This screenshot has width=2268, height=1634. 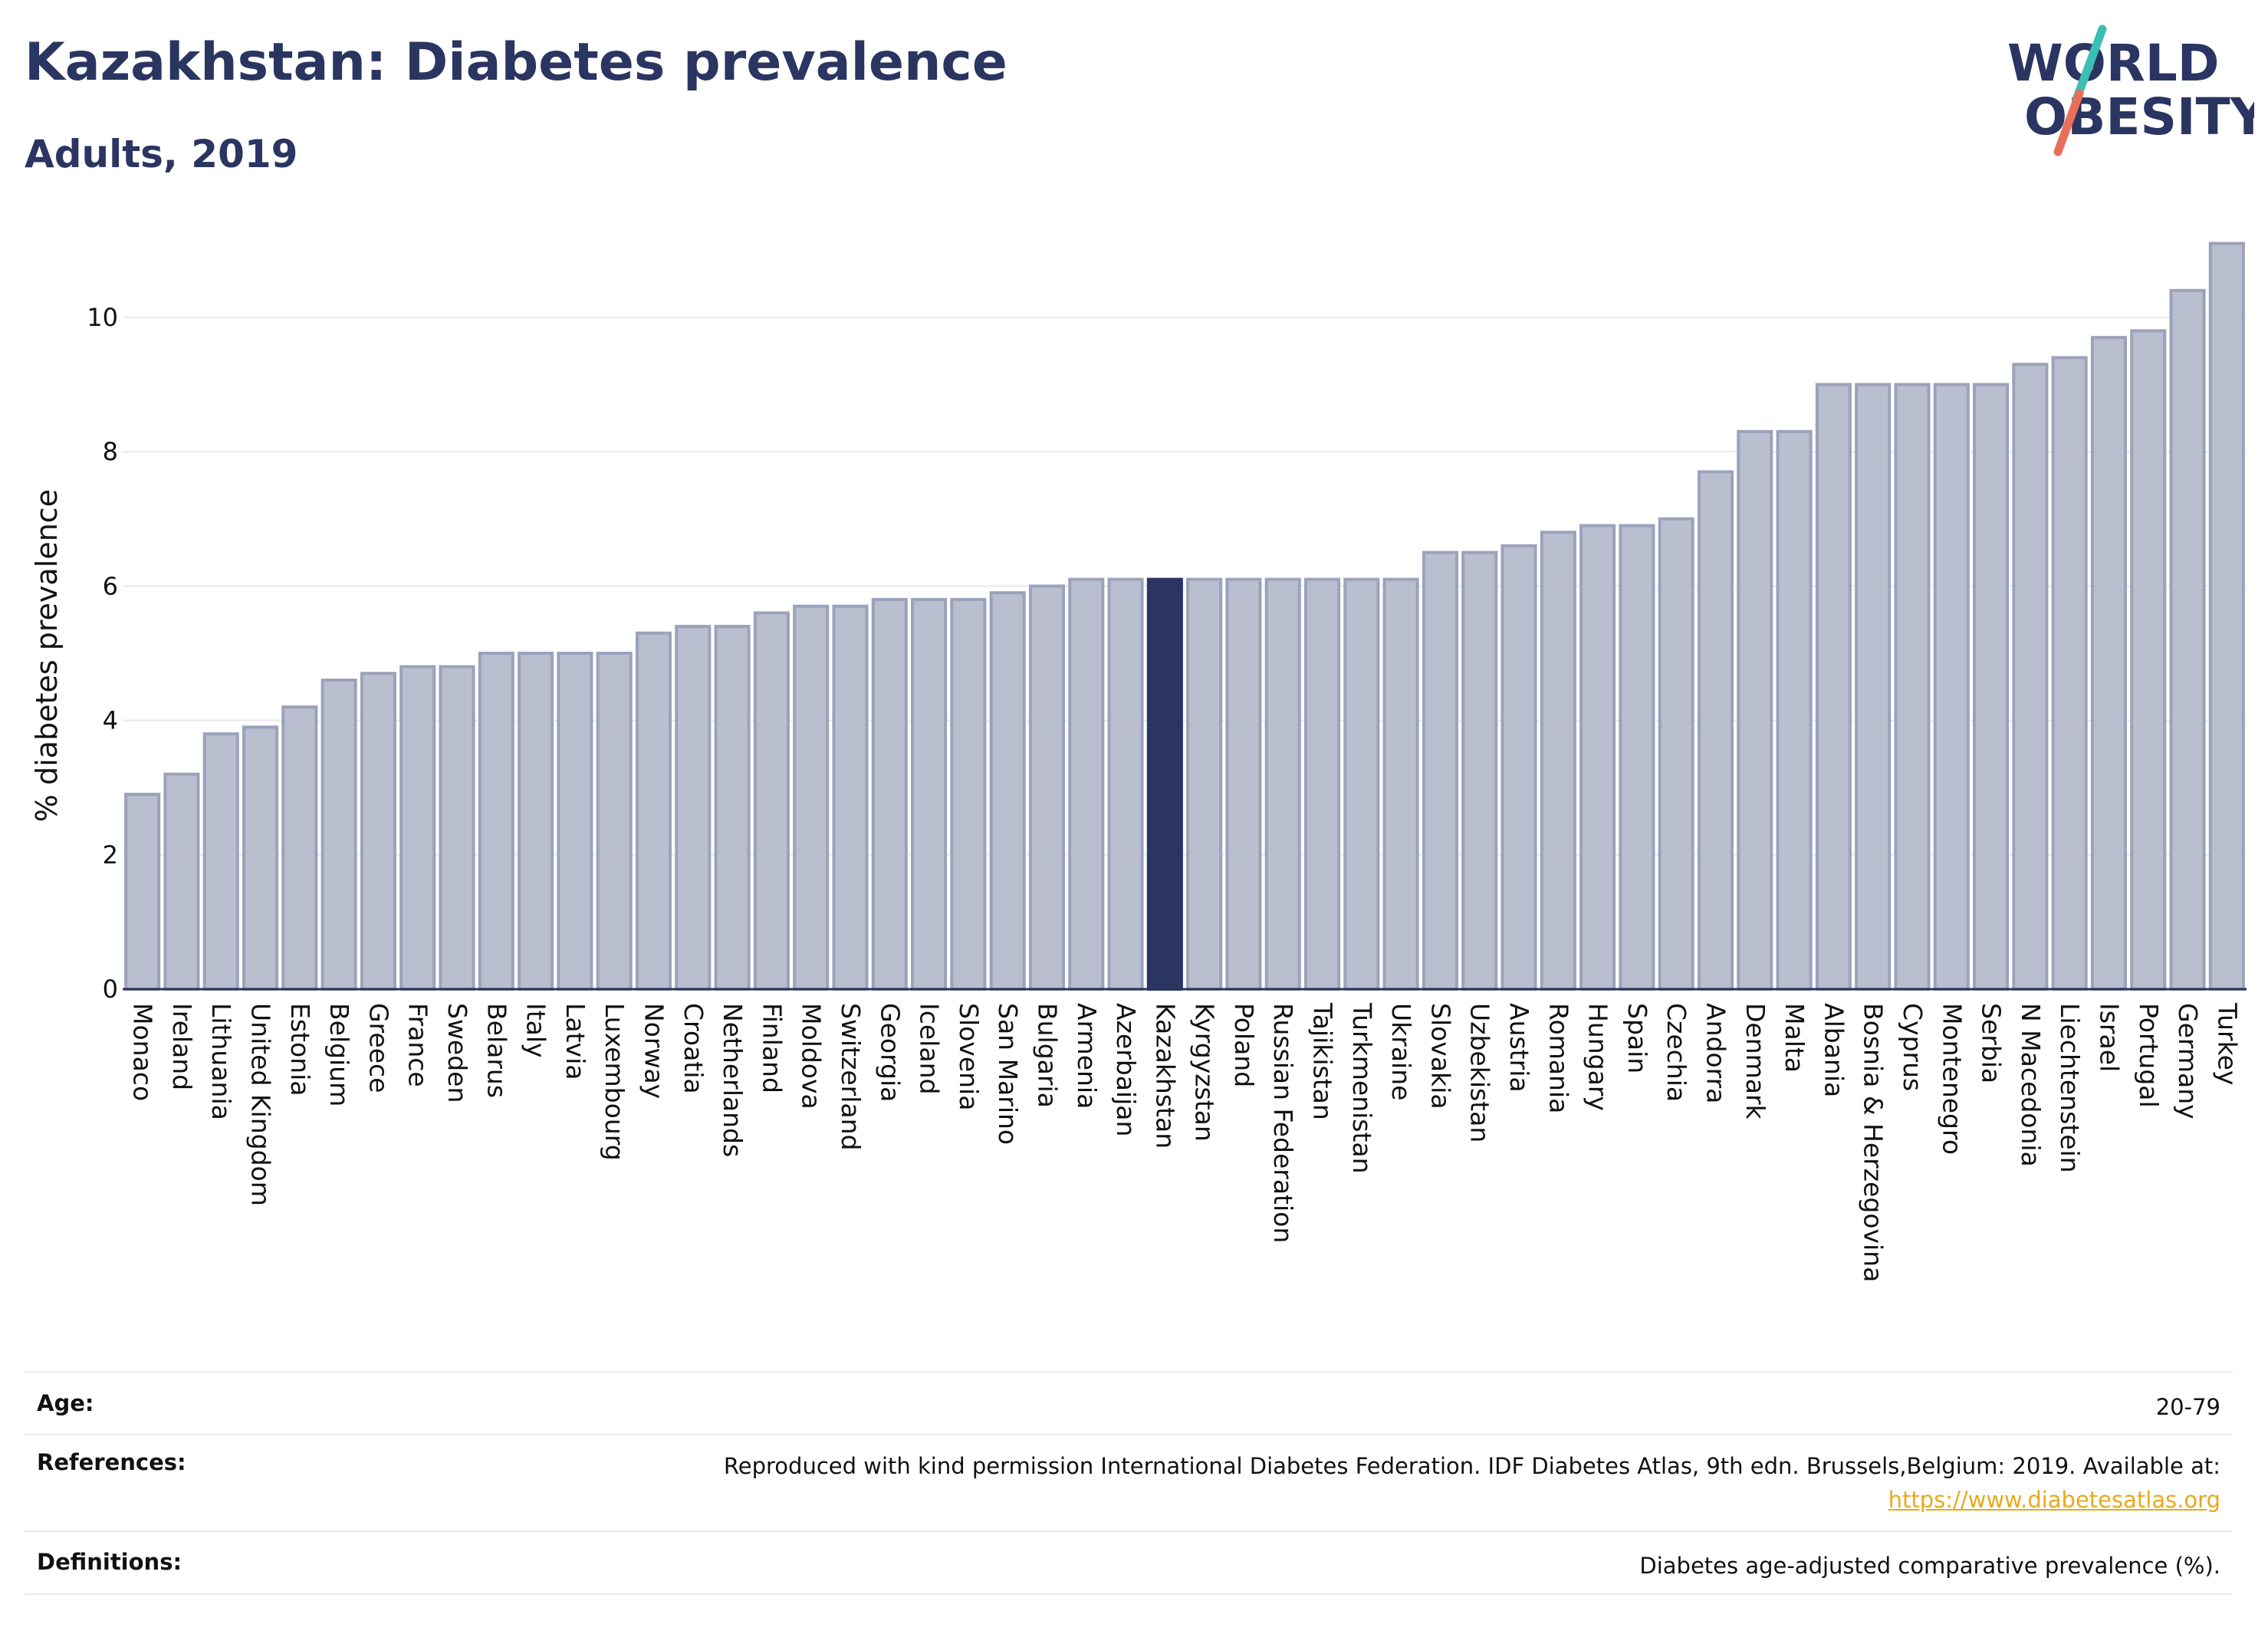 I want to click on x-category-label: Albania, so click(x=1834, y=1050).